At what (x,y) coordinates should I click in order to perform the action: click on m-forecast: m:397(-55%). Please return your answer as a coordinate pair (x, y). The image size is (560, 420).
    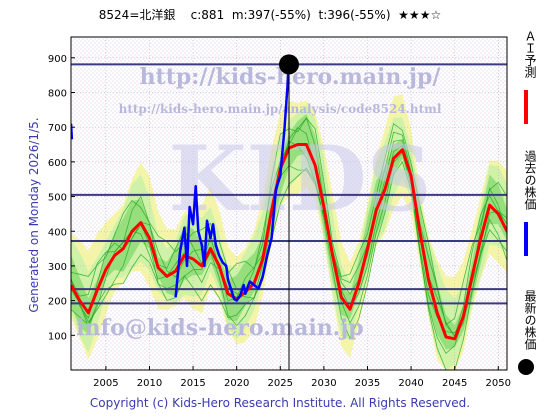
    Looking at the image, I should click on (271, 15).